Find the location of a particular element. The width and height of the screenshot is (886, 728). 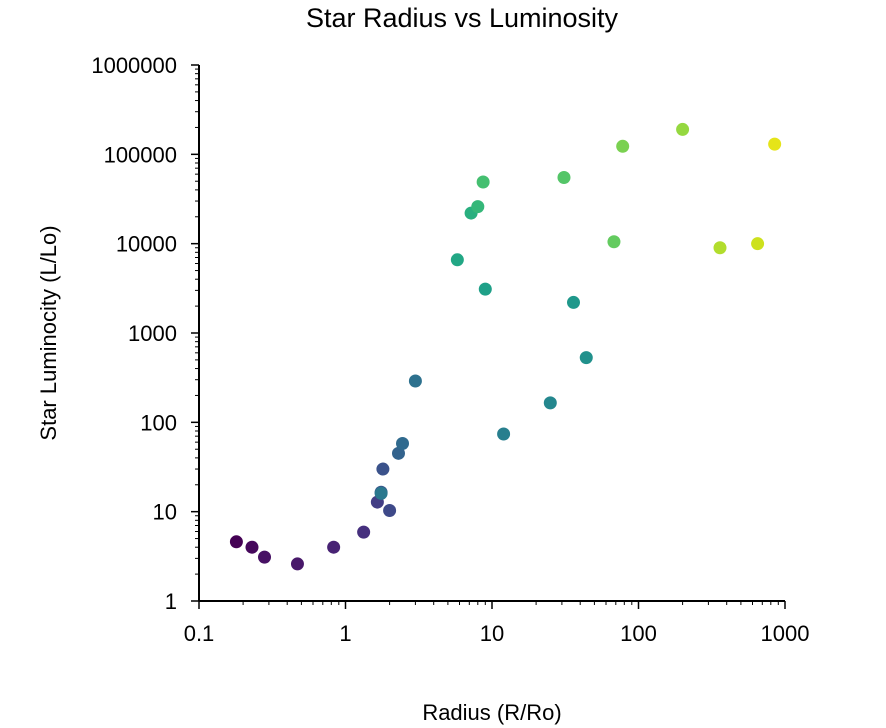

y-tick-label: 1 is located at coordinates (171, 601).